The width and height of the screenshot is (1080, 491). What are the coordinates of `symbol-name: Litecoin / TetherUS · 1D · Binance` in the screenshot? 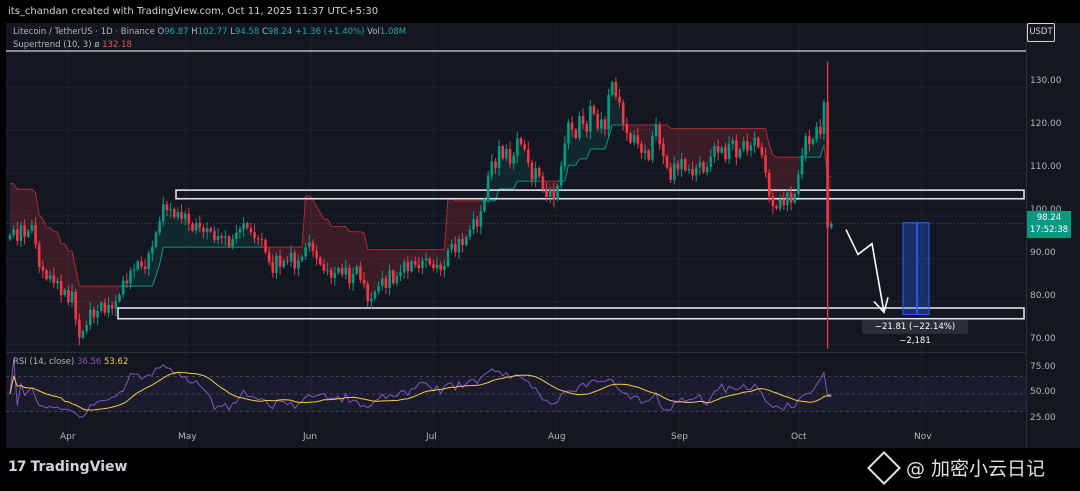 It's located at (84, 32).